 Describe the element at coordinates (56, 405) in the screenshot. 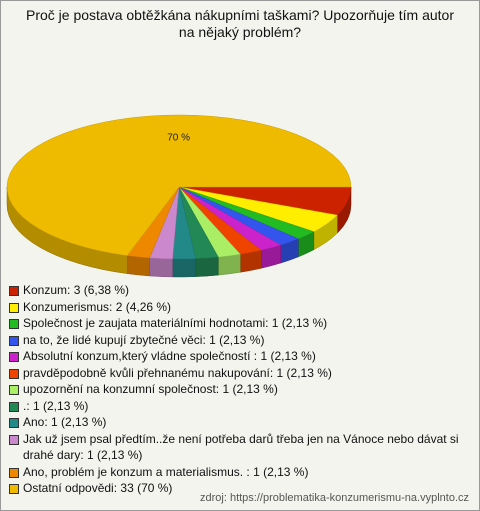

I see `legend-label: .: 1 (2,13 %)` at that location.